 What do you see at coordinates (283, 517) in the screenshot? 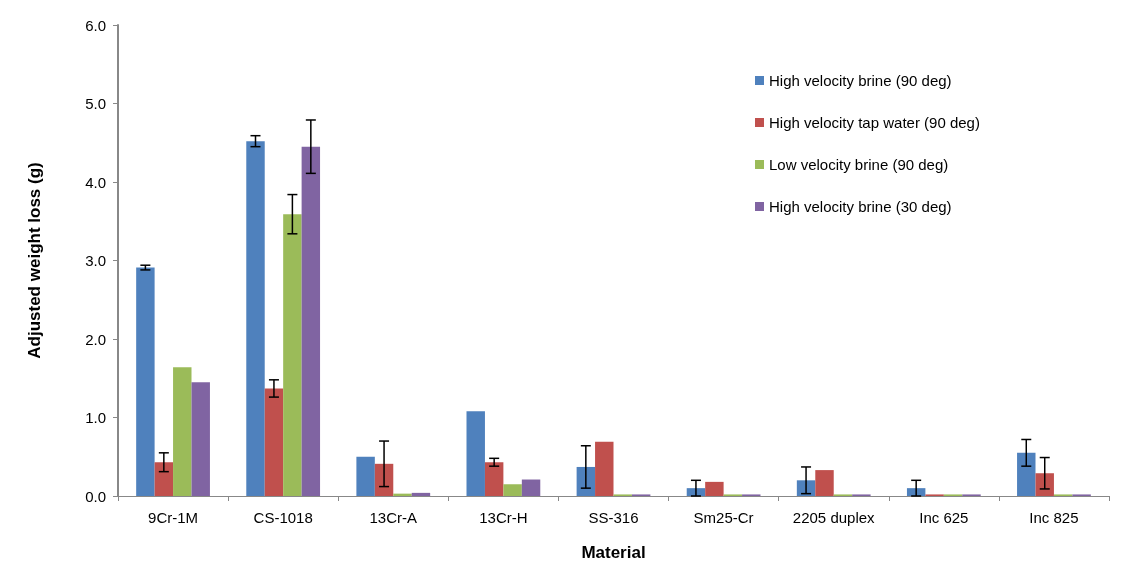
I see `x-tick-label: CS-1018` at bounding box center [283, 517].